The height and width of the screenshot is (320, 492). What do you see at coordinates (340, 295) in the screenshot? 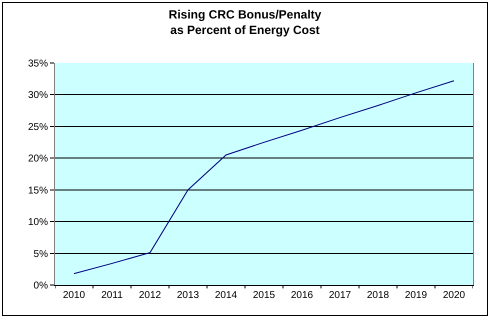
I see `x-tick-label: 2017` at bounding box center [340, 295].